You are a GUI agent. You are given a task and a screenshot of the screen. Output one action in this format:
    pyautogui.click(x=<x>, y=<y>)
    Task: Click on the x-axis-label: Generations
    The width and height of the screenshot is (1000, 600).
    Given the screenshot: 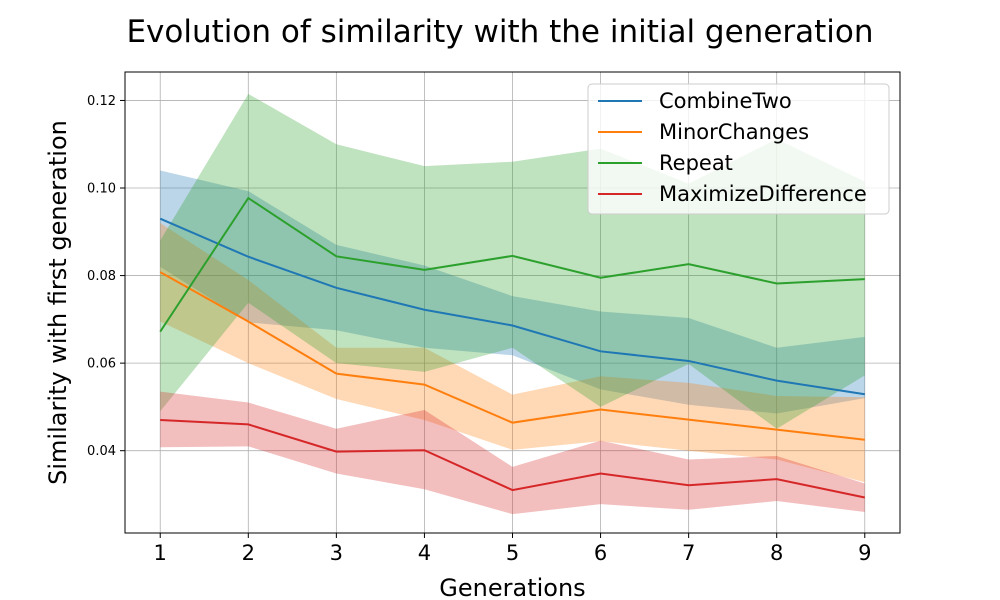 What is the action you would take?
    pyautogui.click(x=512, y=587)
    